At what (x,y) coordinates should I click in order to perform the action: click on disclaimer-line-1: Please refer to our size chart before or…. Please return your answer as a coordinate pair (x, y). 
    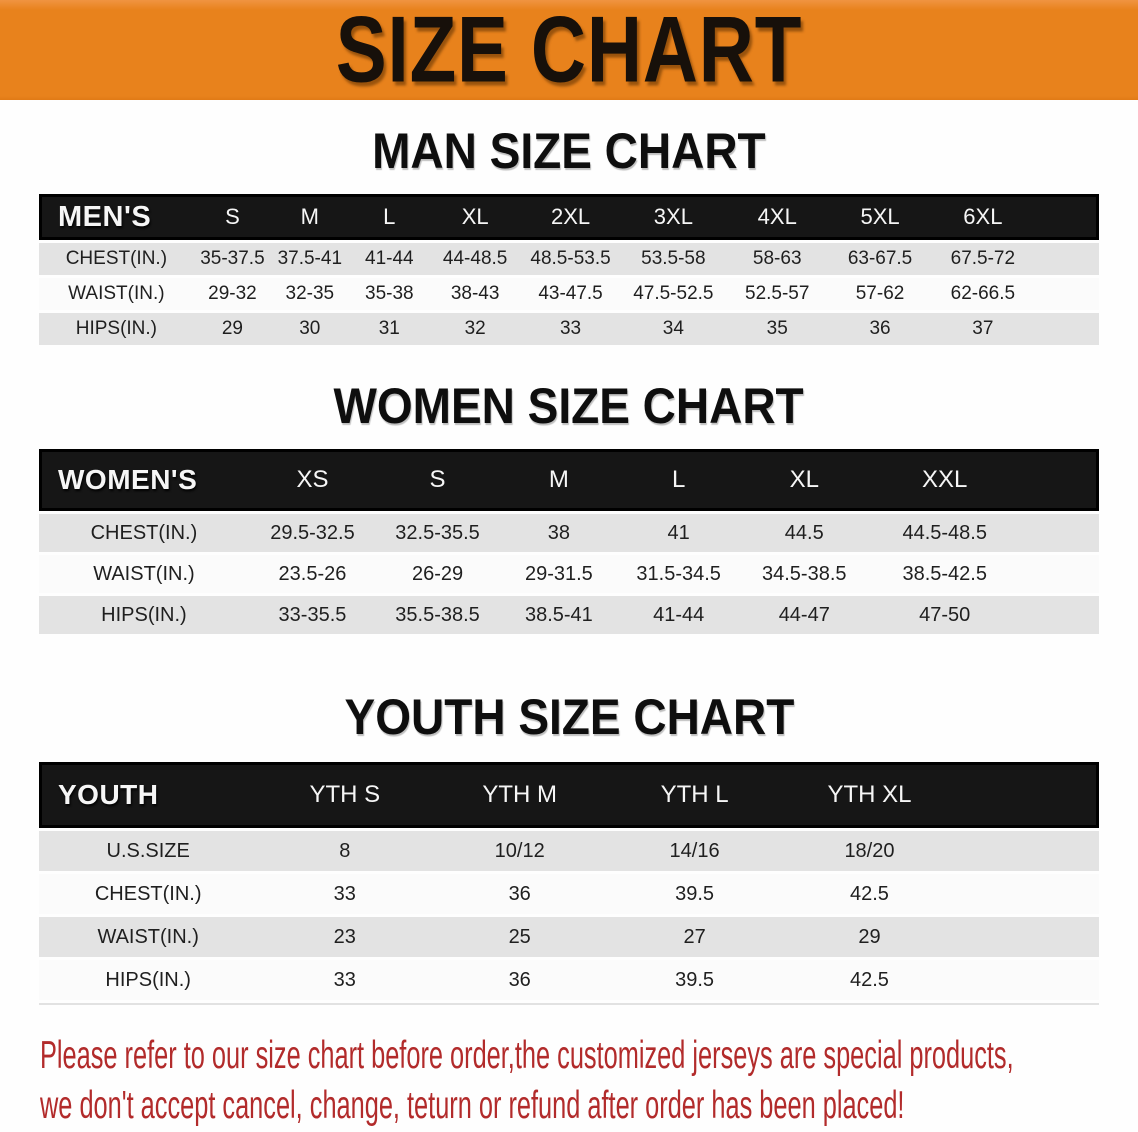
    Looking at the image, I should click on (589, 1056).